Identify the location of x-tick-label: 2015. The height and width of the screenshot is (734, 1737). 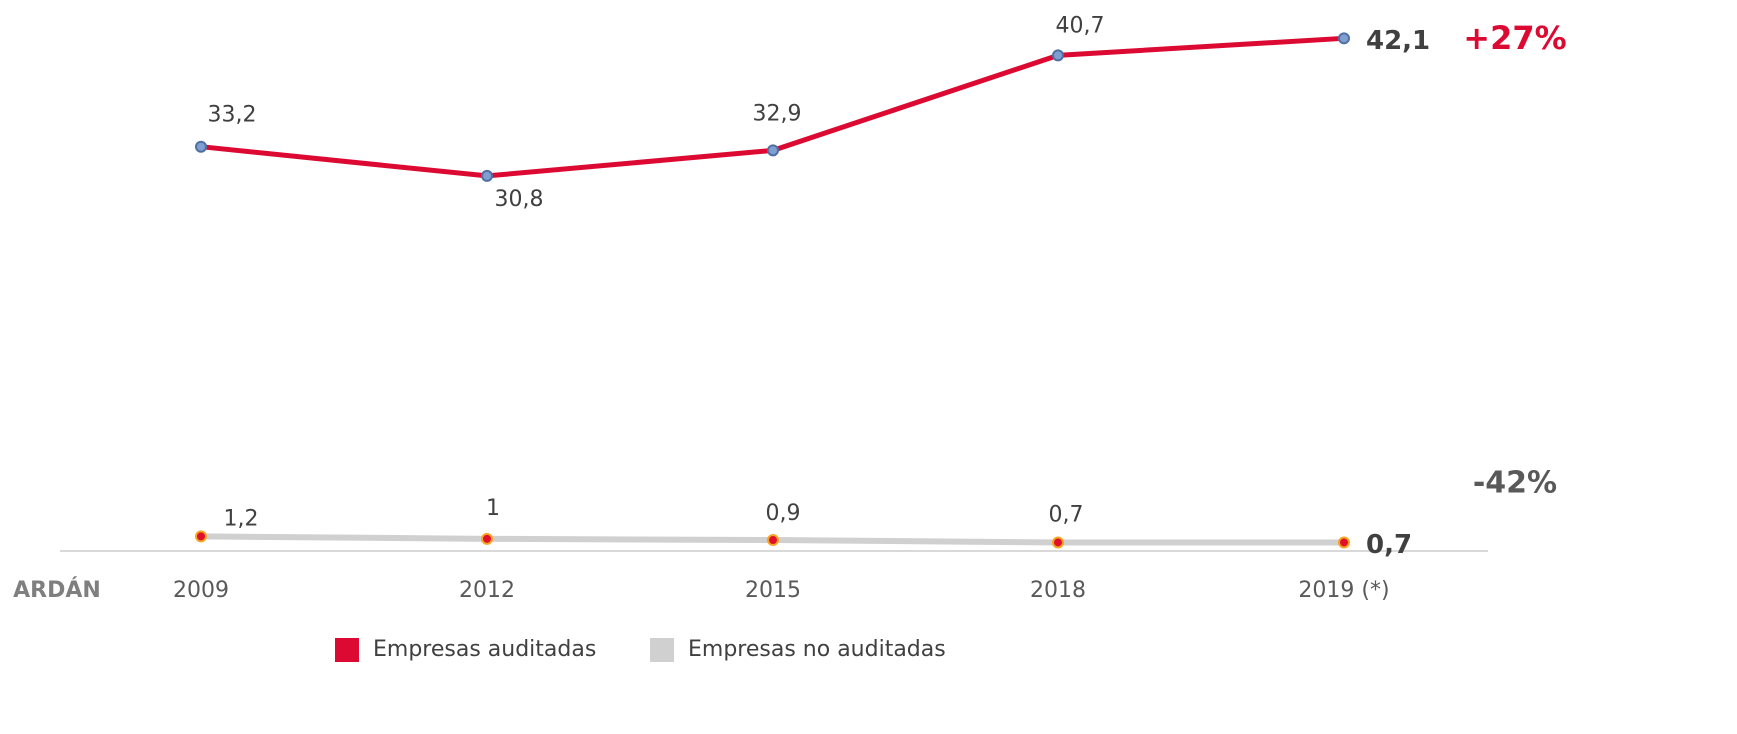
(773, 590).